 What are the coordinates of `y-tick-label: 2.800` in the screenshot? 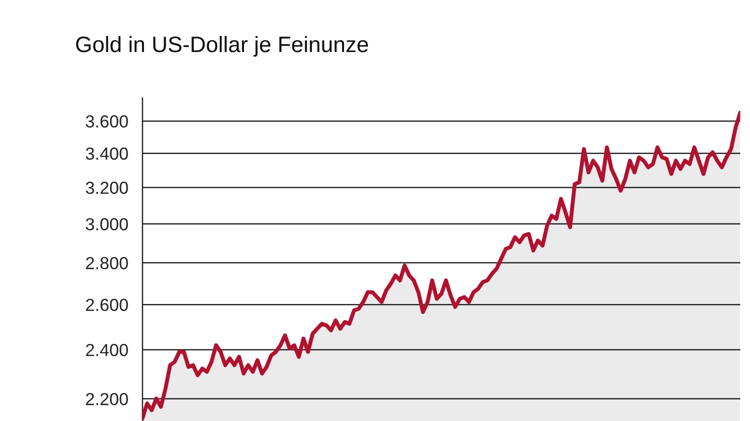 It's located at (107, 263).